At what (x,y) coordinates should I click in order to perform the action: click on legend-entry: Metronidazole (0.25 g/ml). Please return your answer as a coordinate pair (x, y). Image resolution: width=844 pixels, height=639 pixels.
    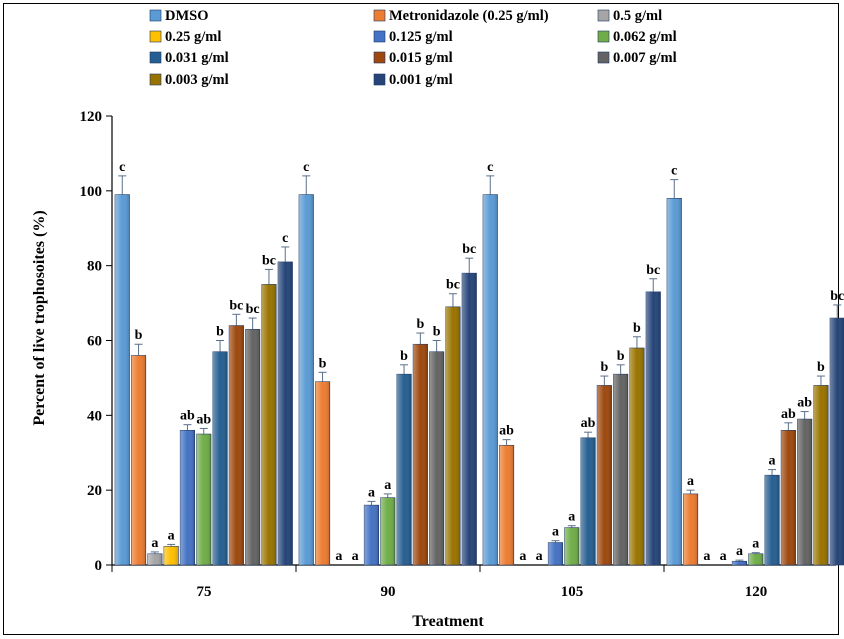
    Looking at the image, I should click on (469, 16).